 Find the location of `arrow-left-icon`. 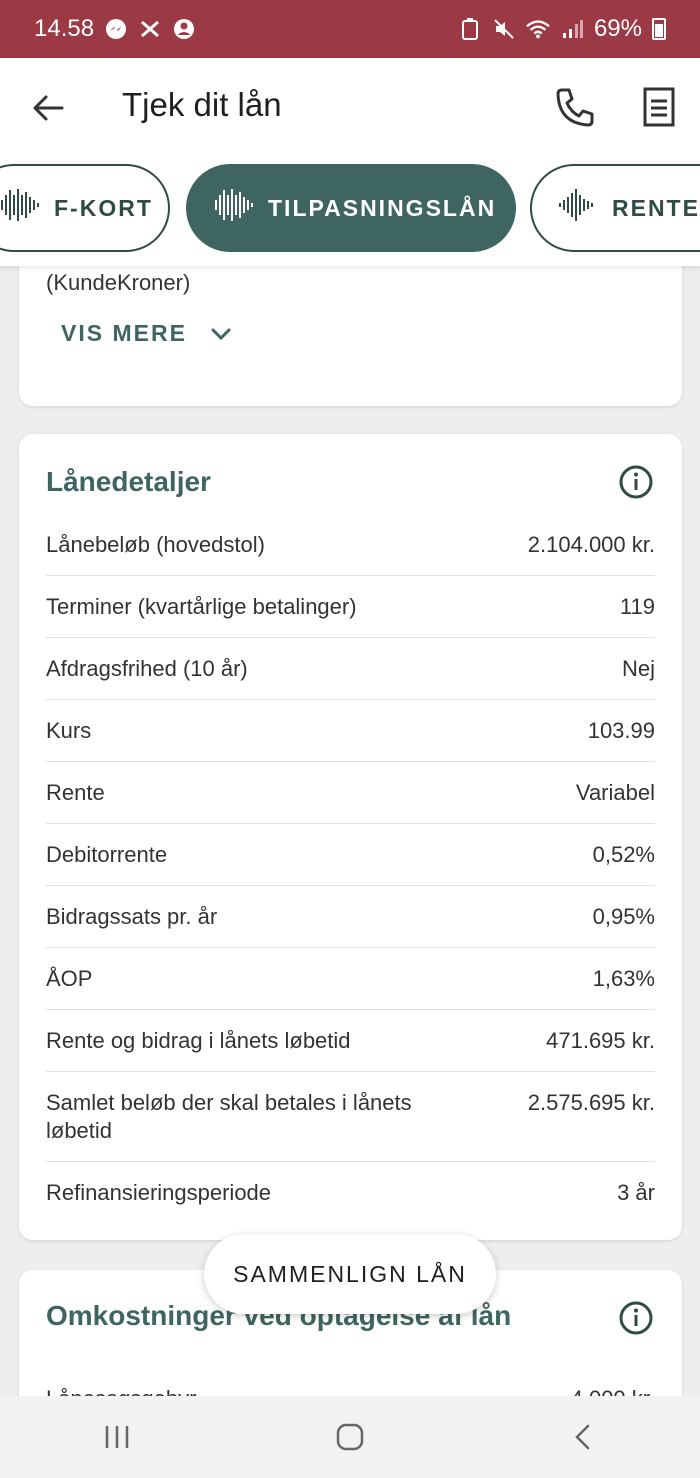

arrow-left-icon is located at coordinates (48, 108).